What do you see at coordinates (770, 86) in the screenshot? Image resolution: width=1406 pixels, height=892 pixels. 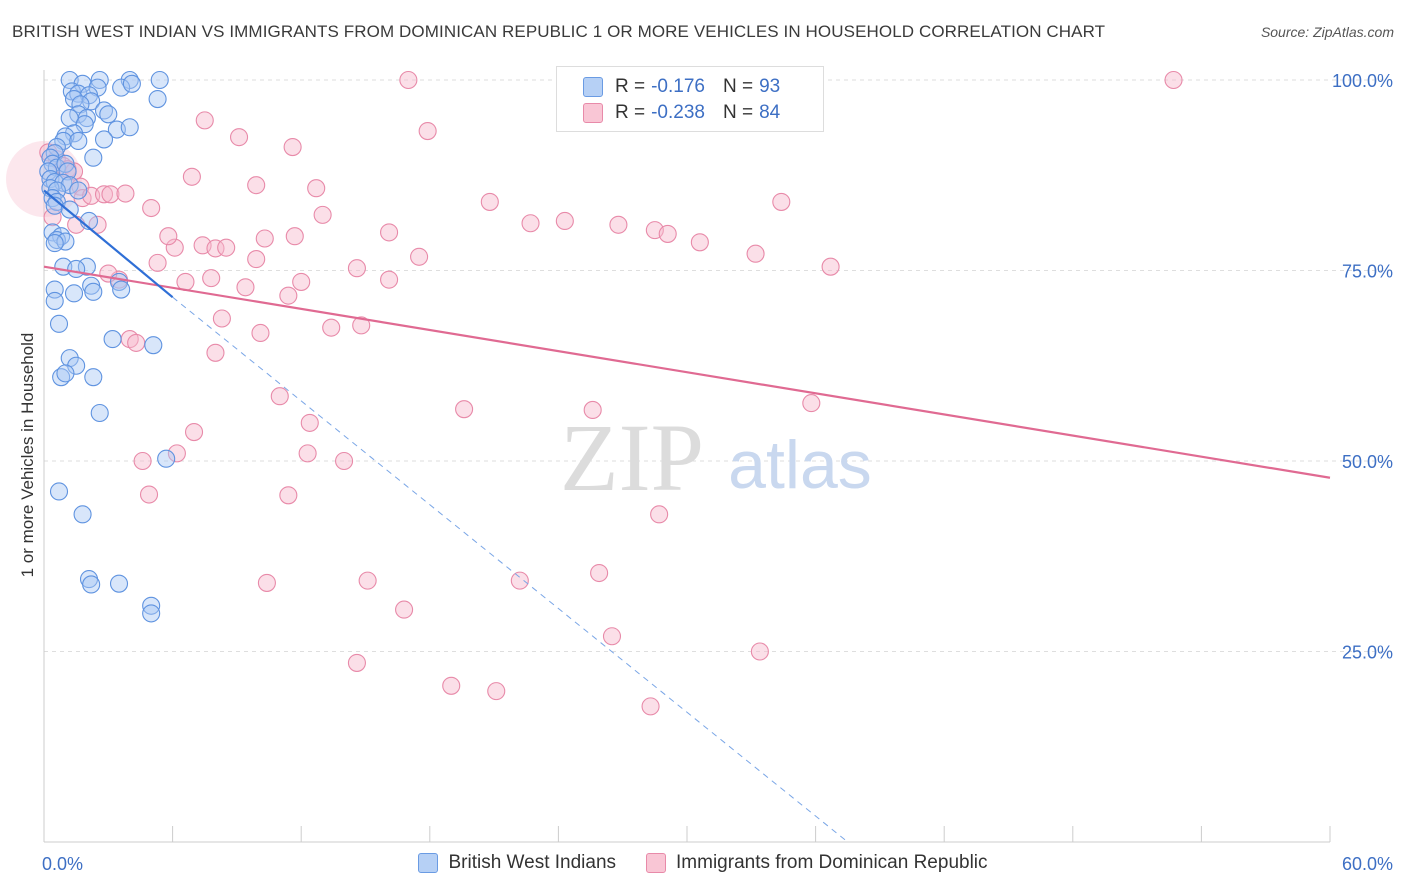 I see `legend-n-value: 93` at bounding box center [770, 86].